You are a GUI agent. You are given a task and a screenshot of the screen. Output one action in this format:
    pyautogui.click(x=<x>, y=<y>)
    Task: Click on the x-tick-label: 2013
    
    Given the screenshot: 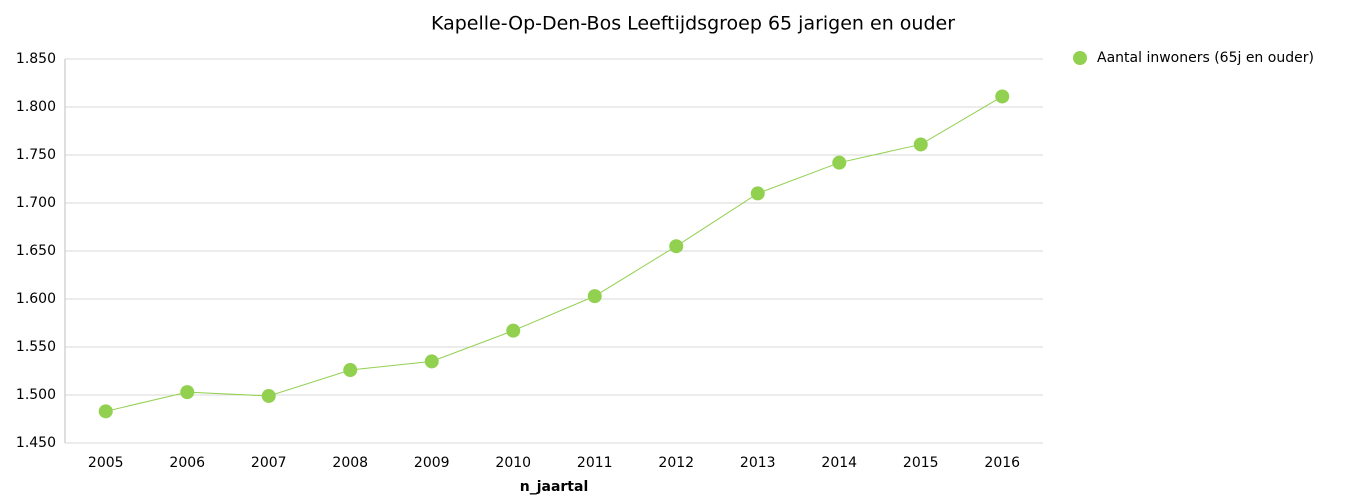 What is the action you would take?
    pyautogui.click(x=758, y=463)
    